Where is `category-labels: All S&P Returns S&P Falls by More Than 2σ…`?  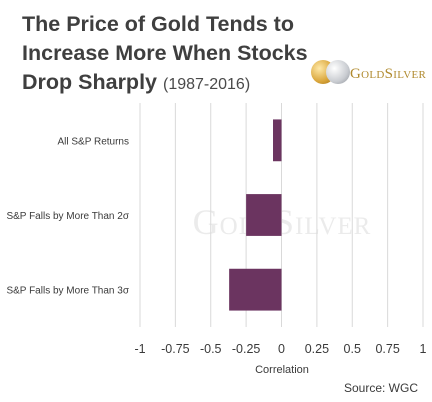
category-labels: All S&P Returns S&P Falls by More Than 2σ… is located at coordinates (67, 216).